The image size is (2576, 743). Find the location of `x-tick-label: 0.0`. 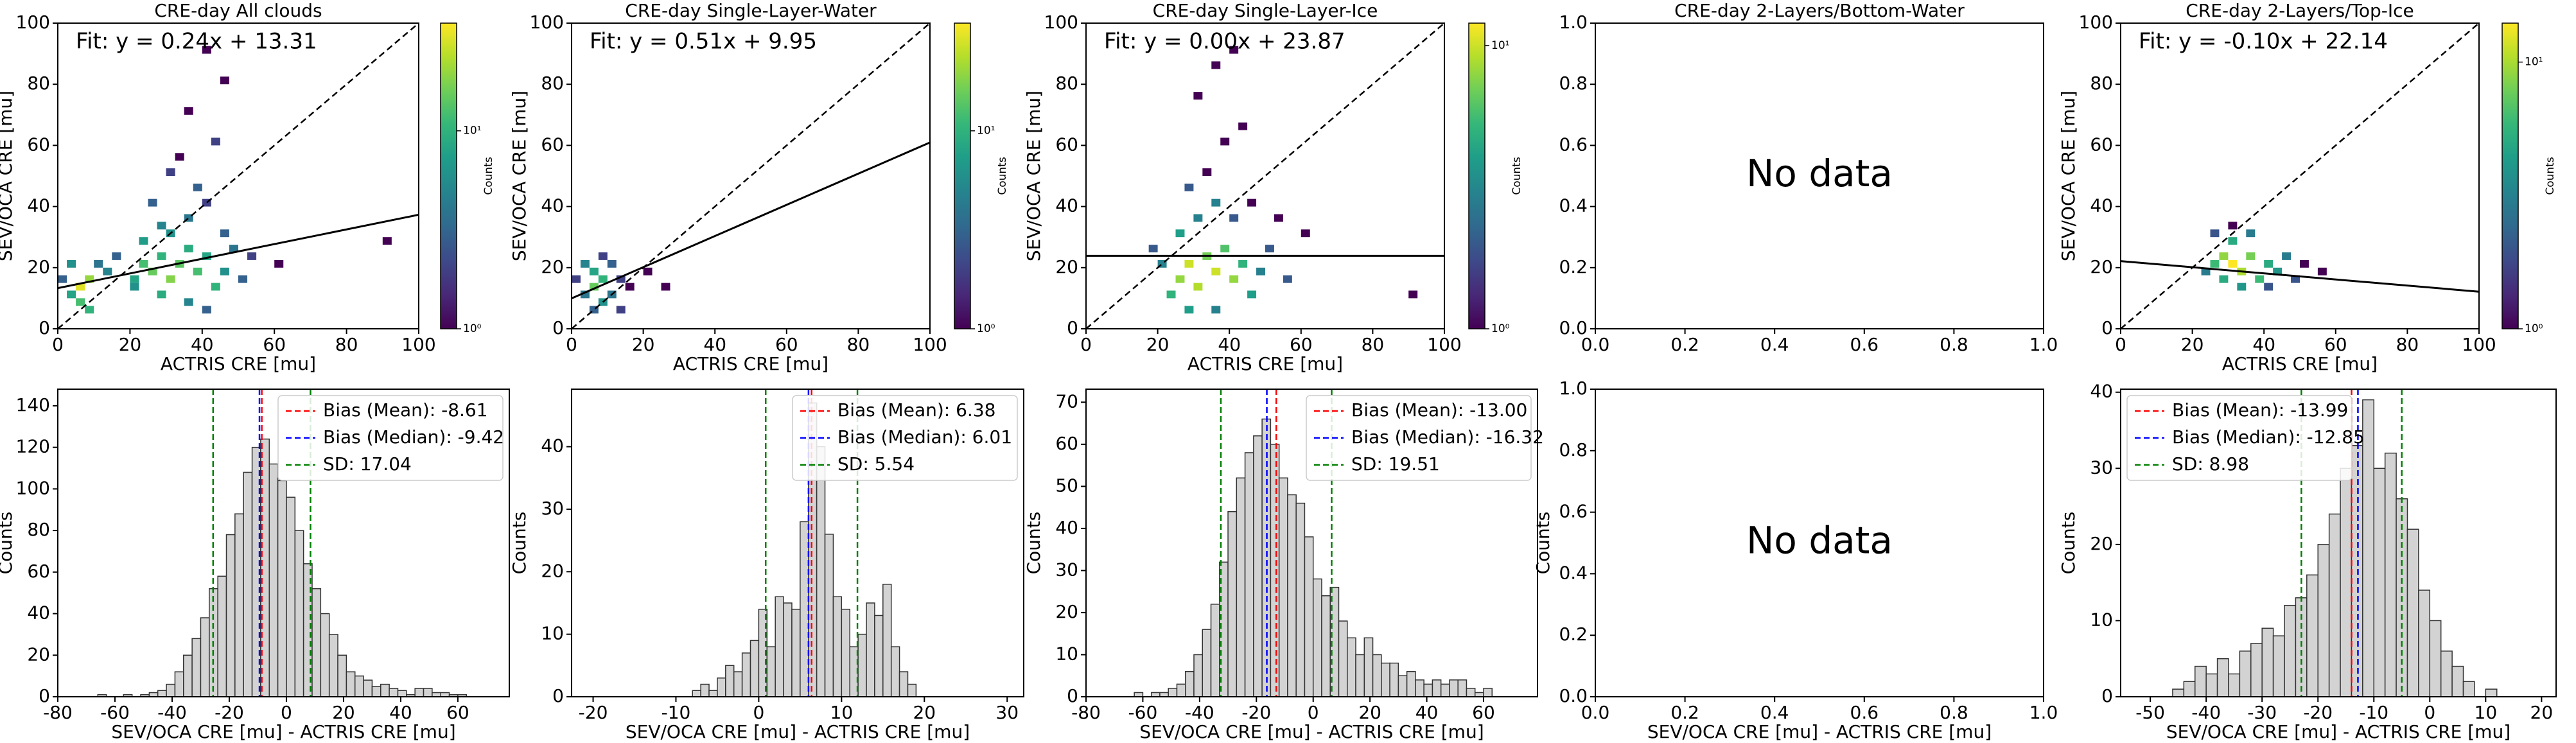

x-tick-label: 0.0 is located at coordinates (1595, 712).